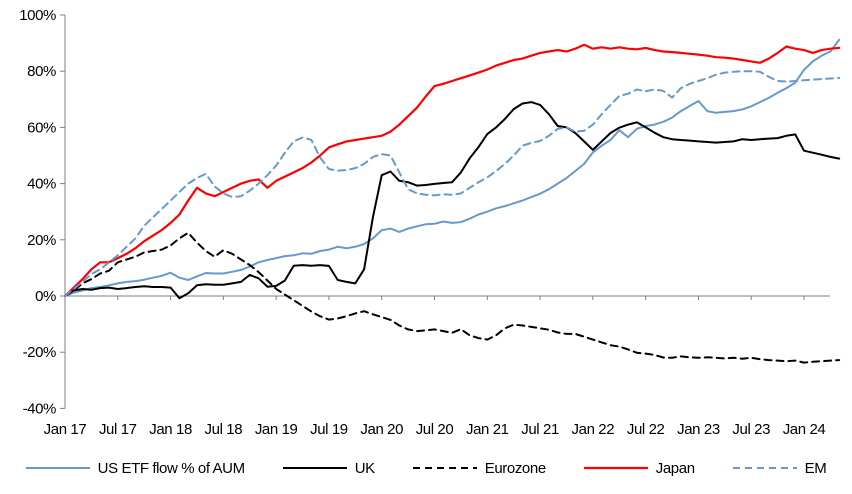 Image resolution: width=852 pixels, height=494 pixels. Describe the element at coordinates (276, 429) in the screenshot. I see `x-axis-tick-label: Jan 19` at that location.